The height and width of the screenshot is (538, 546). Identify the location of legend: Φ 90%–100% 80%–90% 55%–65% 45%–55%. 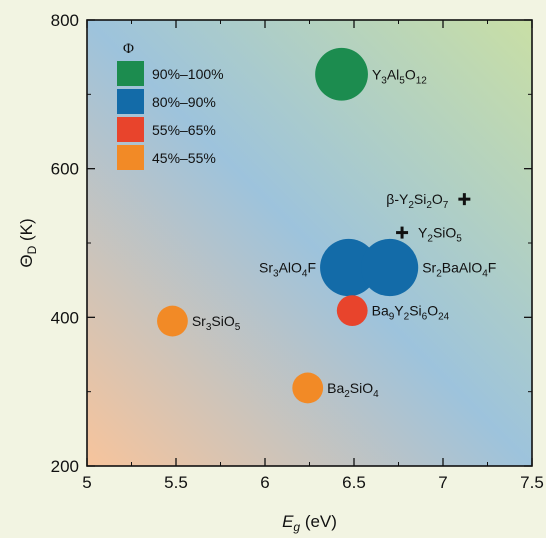
(170, 105).